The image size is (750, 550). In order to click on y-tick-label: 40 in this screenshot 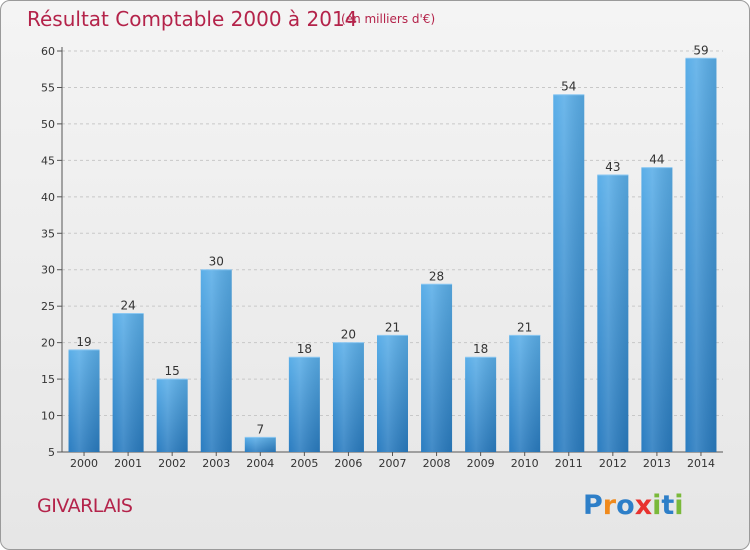, I will do `click(48, 197)`.